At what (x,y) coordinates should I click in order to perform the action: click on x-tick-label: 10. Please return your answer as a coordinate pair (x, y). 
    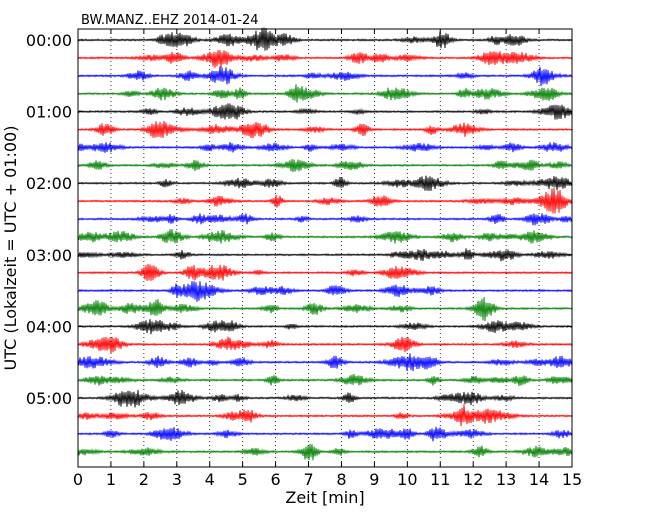
    Looking at the image, I should click on (407, 479).